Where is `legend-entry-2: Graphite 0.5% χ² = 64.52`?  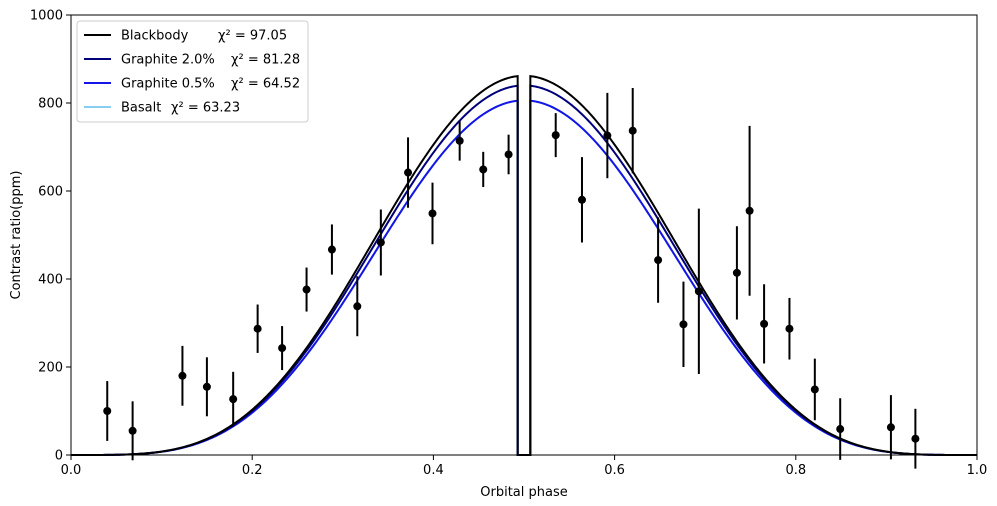
legend-entry-2: Graphite 0.5% χ² = 64.52 is located at coordinates (192, 84).